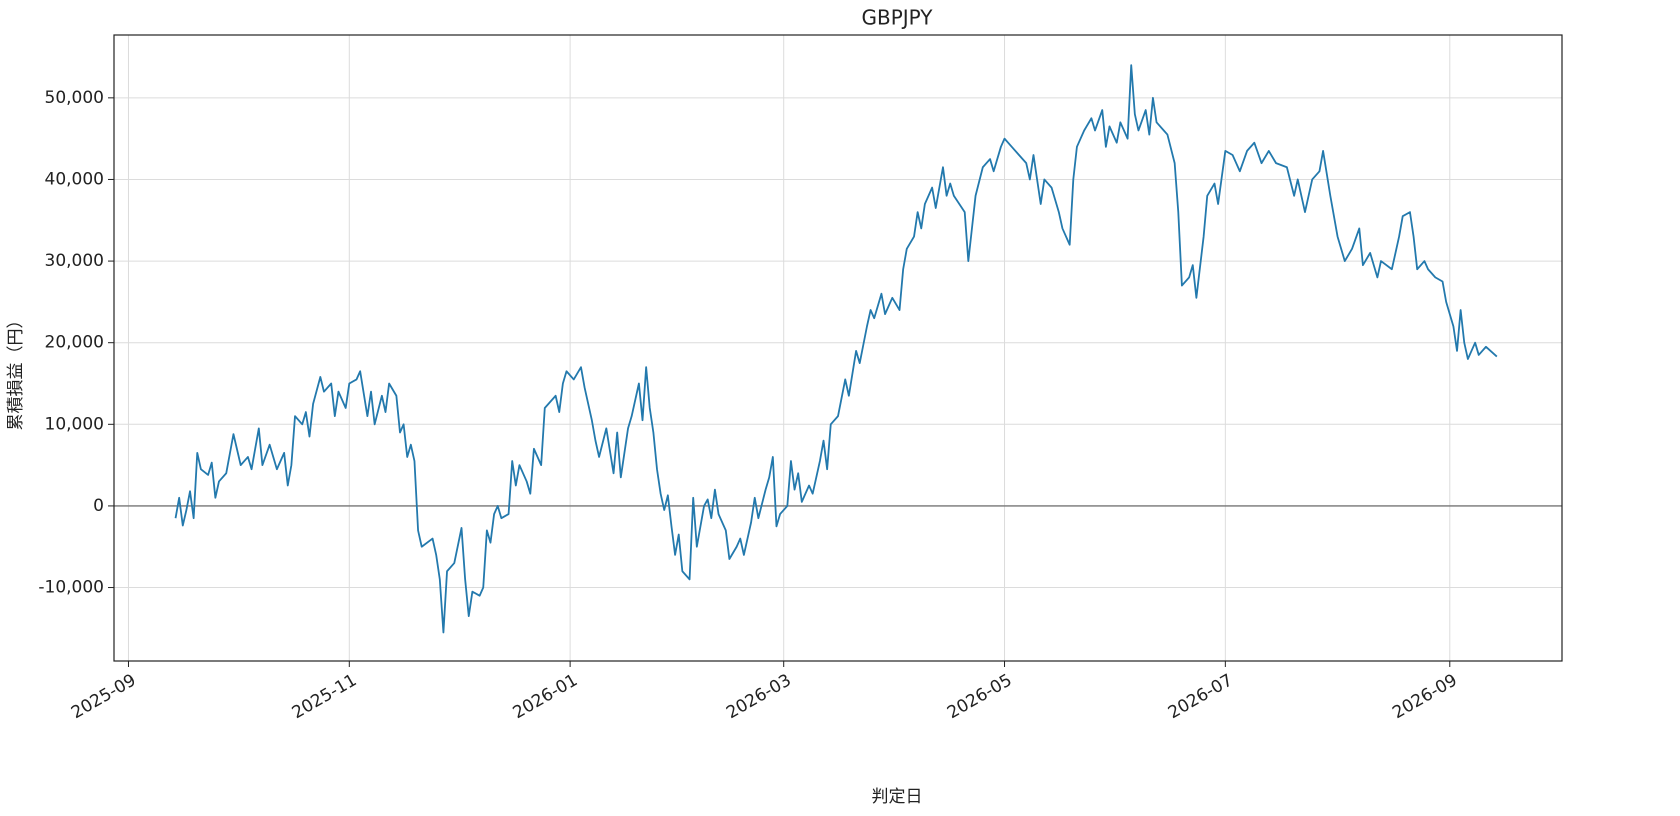 The image size is (1680, 816). Describe the element at coordinates (74, 261) in the screenshot. I see `y-tick-label: 30,000` at that location.